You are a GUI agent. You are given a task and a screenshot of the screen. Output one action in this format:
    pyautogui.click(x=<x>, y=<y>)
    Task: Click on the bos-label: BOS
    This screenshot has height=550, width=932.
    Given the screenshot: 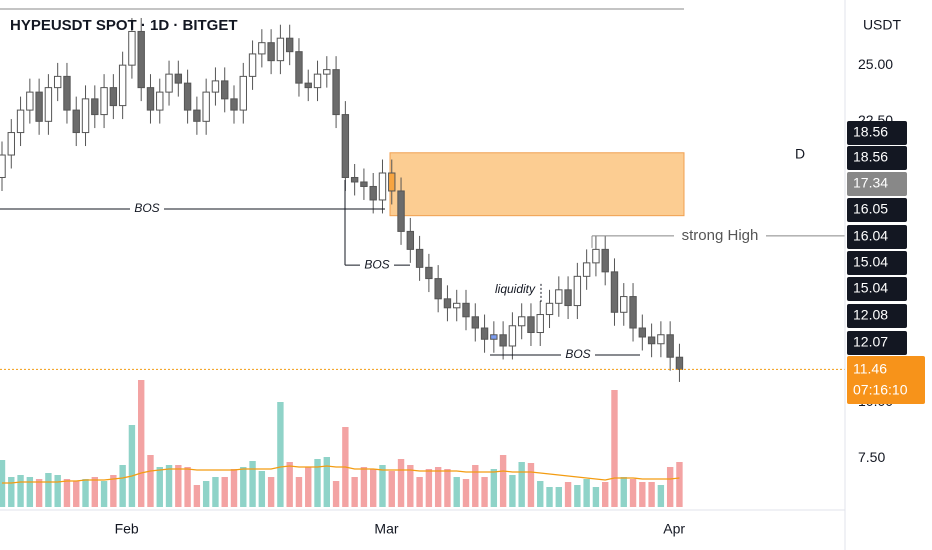 What is the action you would take?
    pyautogui.click(x=146, y=208)
    